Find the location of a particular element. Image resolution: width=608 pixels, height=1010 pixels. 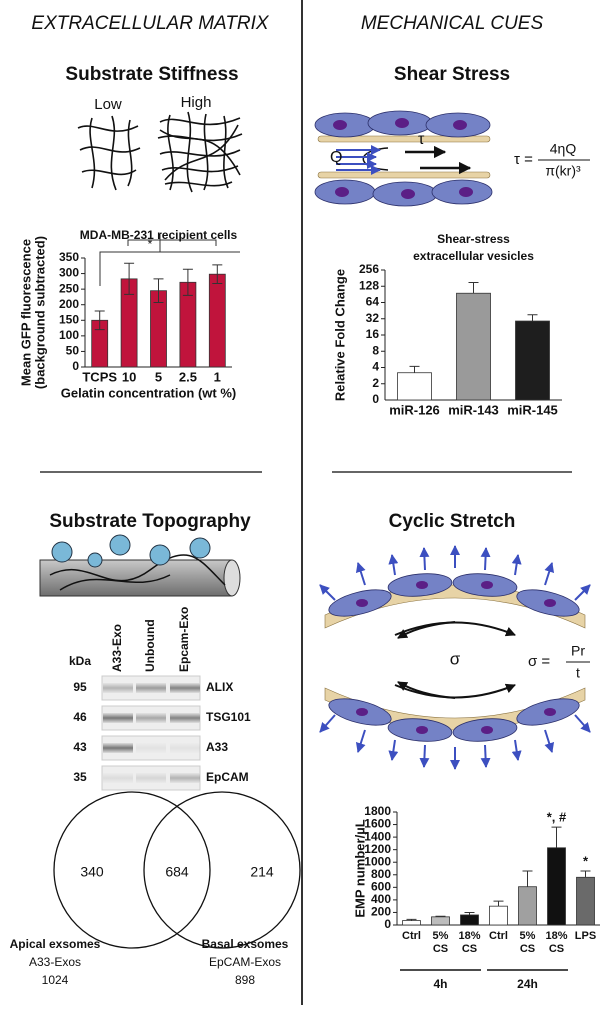

venn-label: 1024 is located at coordinates (55, 980).